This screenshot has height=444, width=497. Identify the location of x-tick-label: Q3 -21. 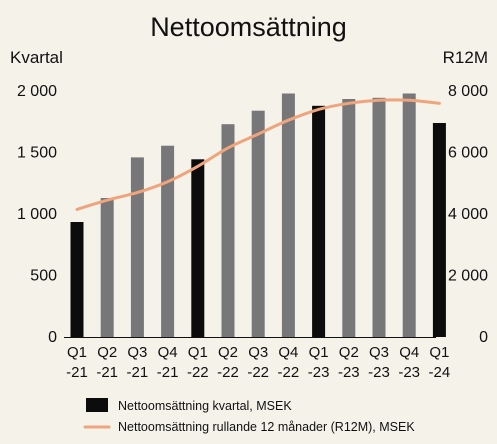
(138, 362).